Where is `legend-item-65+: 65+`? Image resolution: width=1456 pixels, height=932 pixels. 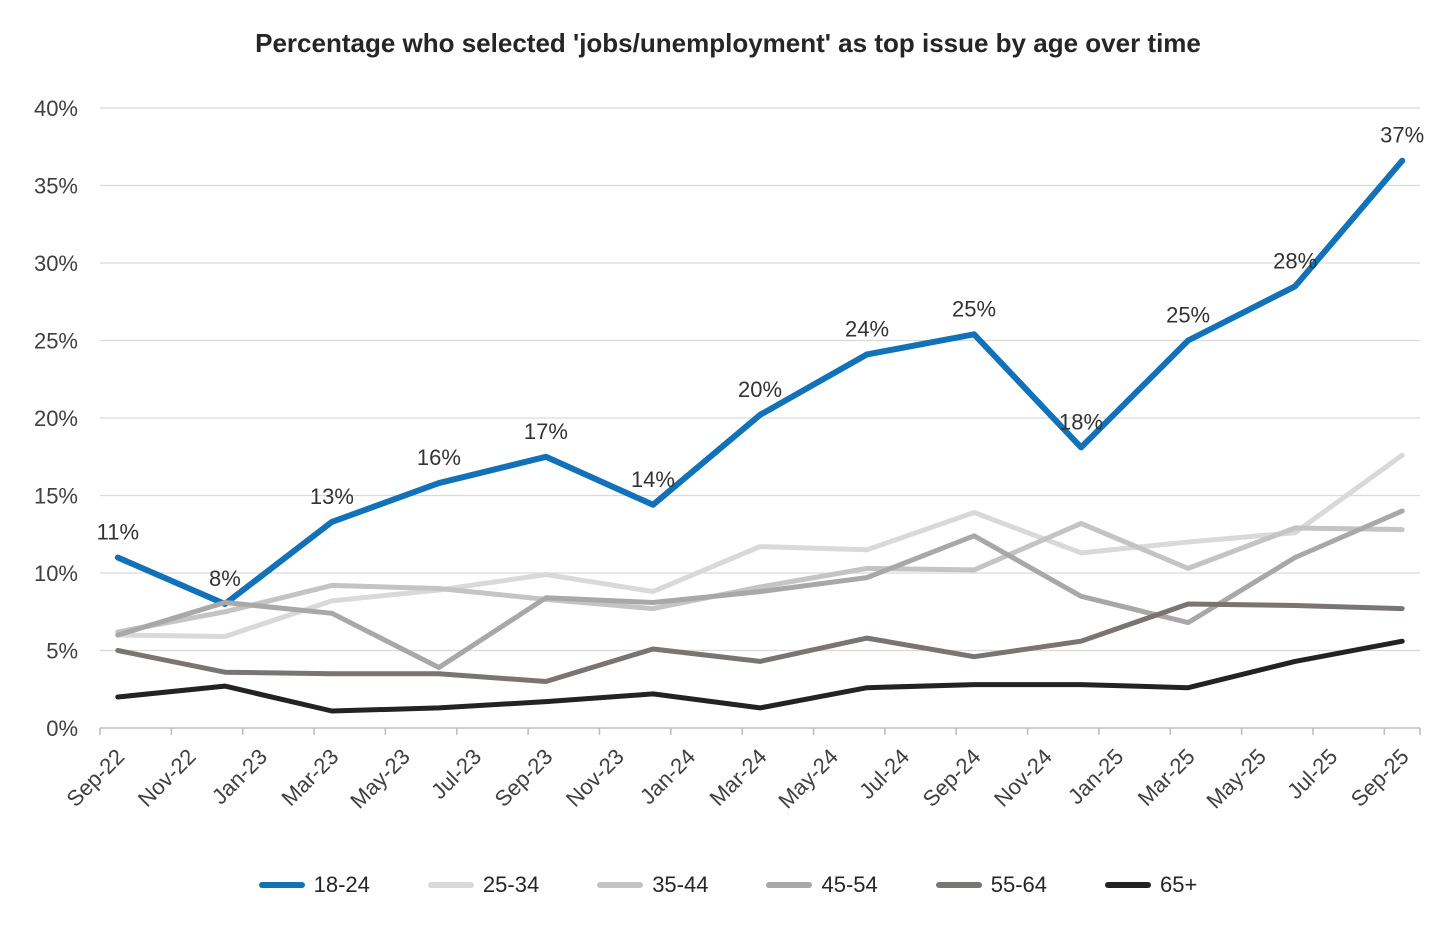 legend-item-65+: 65+ is located at coordinates (1151, 885).